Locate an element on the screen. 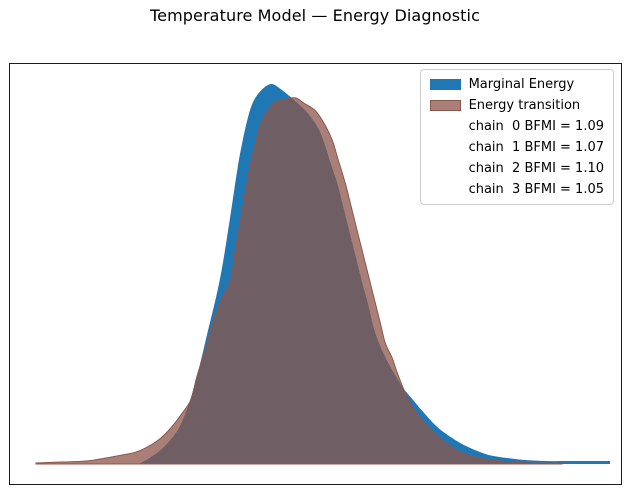 This screenshot has width=630, height=494. legend-item-energy-transition: Energy transition is located at coordinates (516, 105).